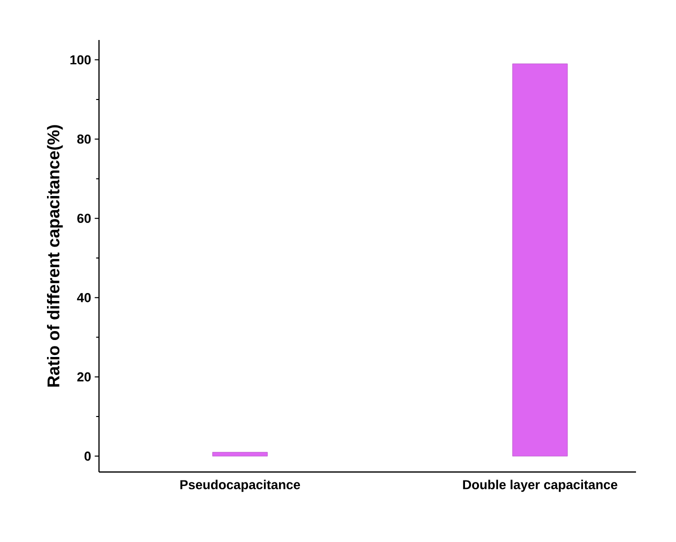 The height and width of the screenshot is (542, 676). Describe the element at coordinates (87, 456) in the screenshot. I see `y-tick-label: 0` at that location.